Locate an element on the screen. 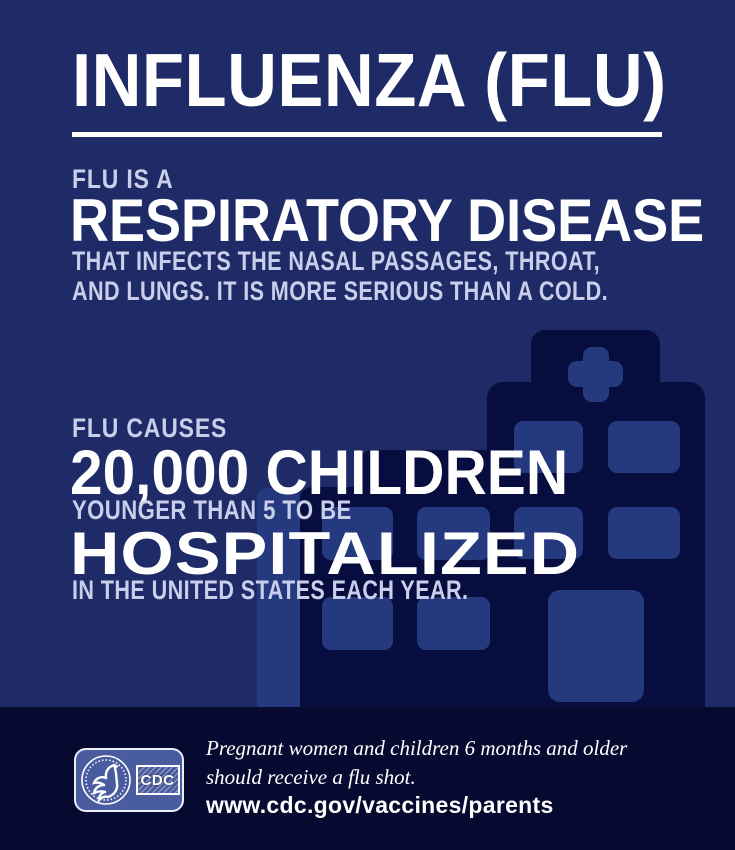  hospital-pillar is located at coordinates (278, 600).